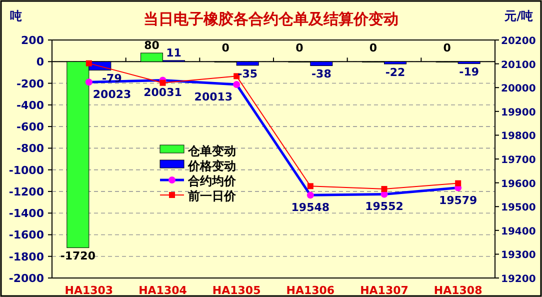  Describe the element at coordinates (248, 73) in the screenshot. I see `data-label: -35` at that location.